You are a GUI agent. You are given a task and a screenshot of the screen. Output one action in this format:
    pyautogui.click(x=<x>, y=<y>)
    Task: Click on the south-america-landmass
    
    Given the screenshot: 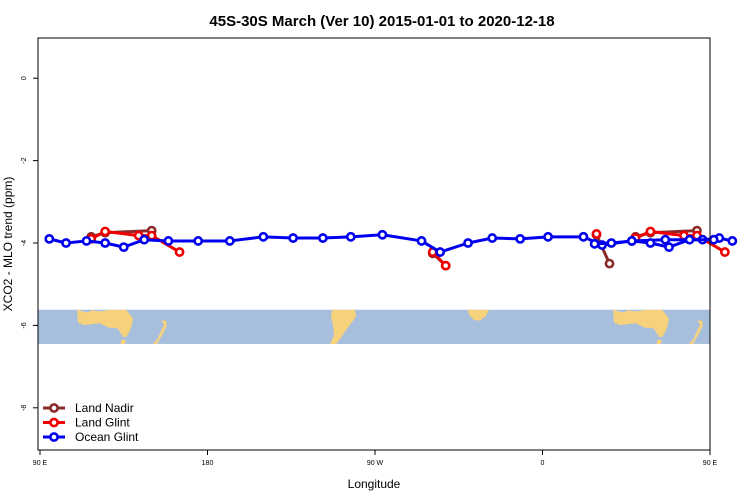 What is the action you would take?
    pyautogui.click(x=343, y=326)
    